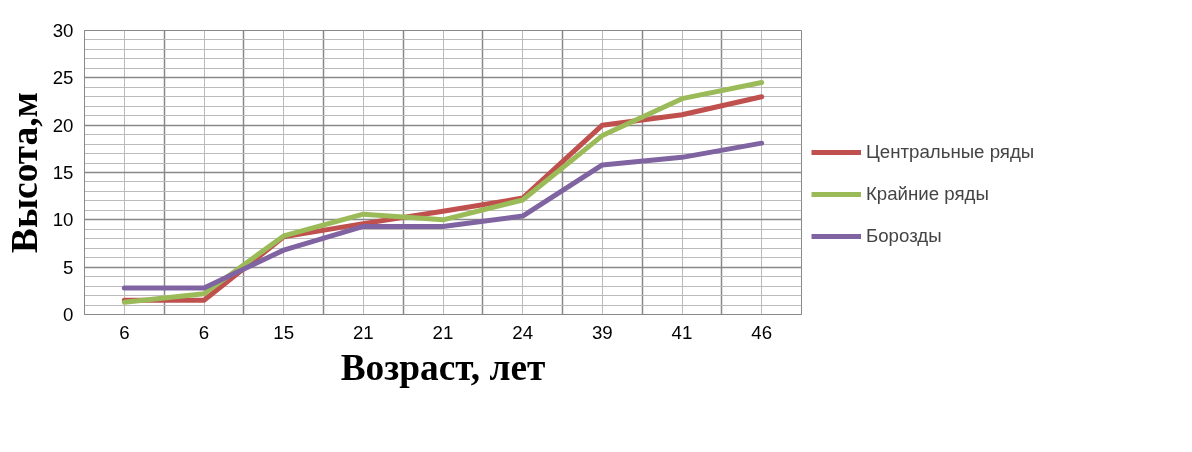 This screenshot has width=1192, height=452. Describe the element at coordinates (927, 194) in the screenshot. I see `legend-label: Крайние ряды` at that location.